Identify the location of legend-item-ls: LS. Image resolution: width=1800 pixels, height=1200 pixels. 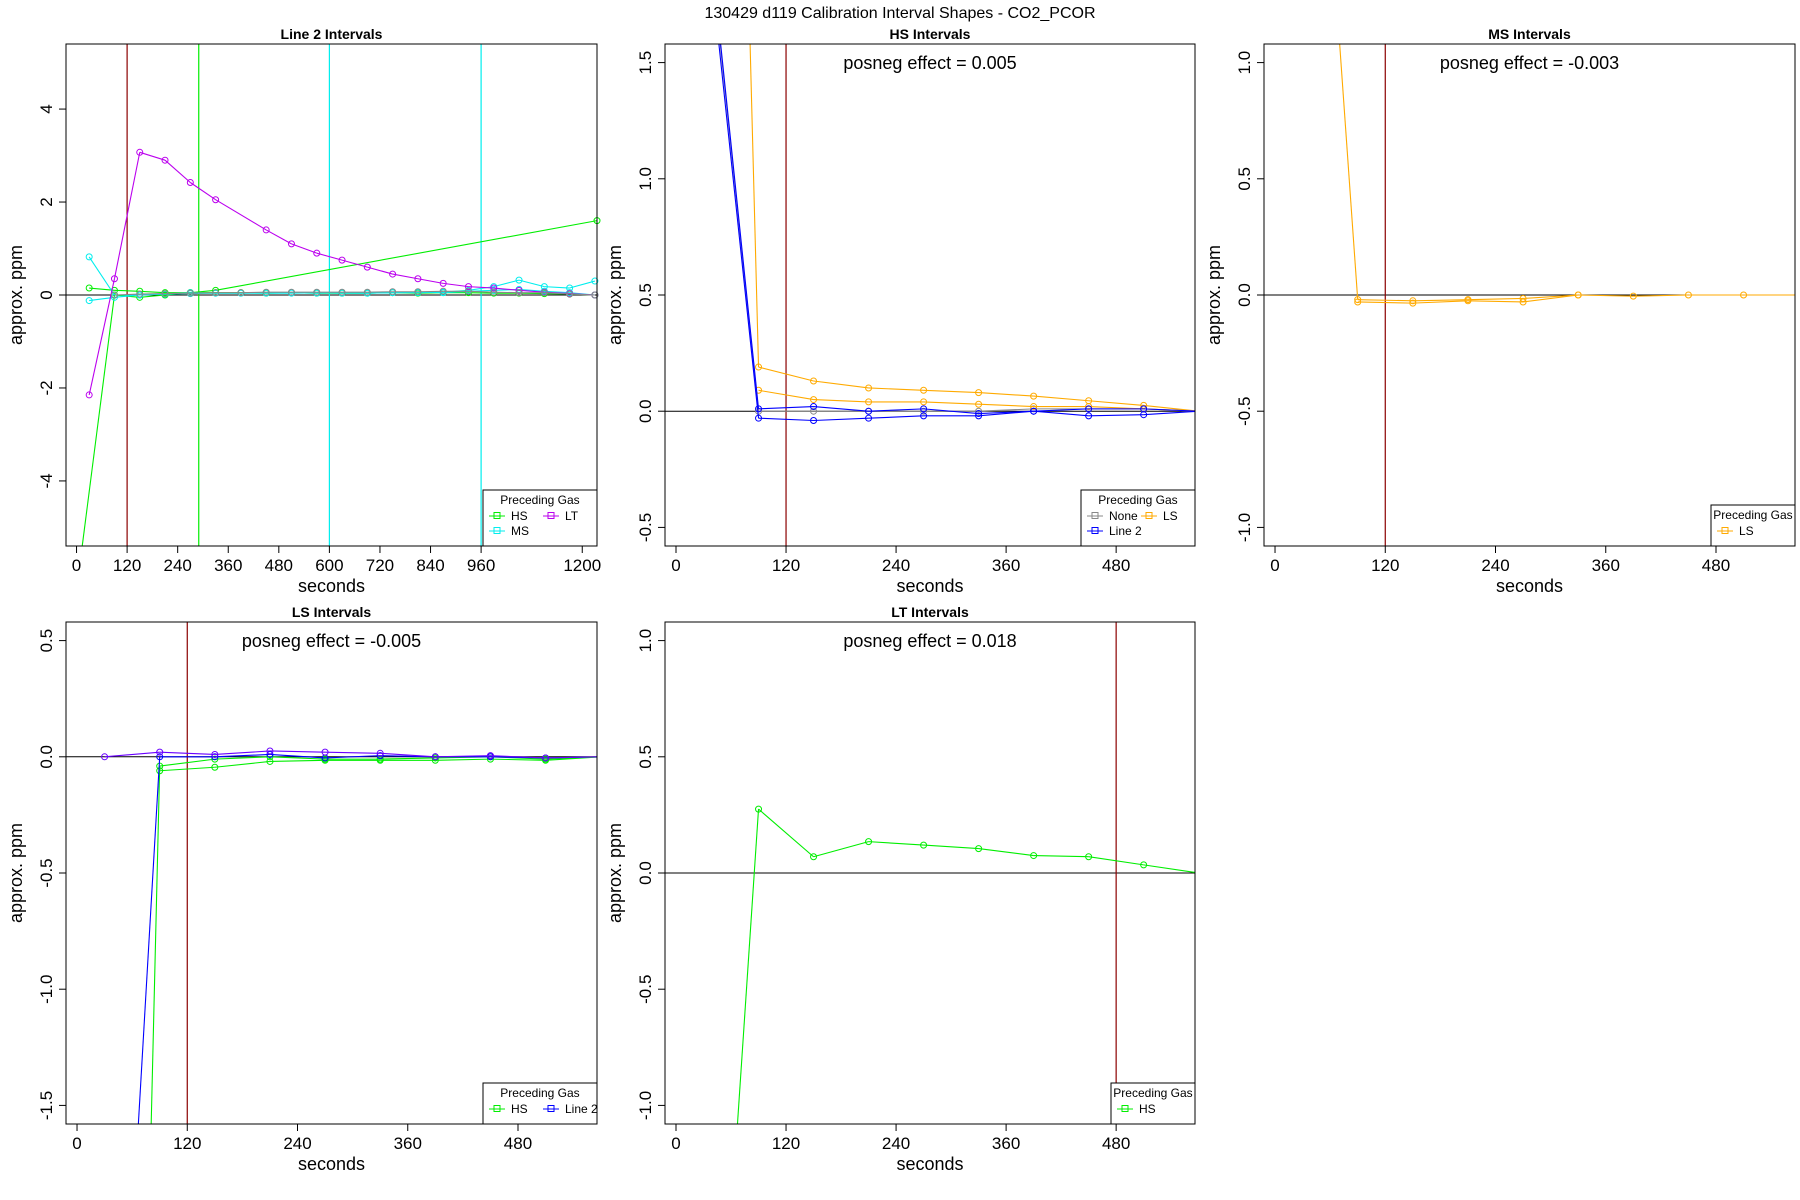
(1170, 516).